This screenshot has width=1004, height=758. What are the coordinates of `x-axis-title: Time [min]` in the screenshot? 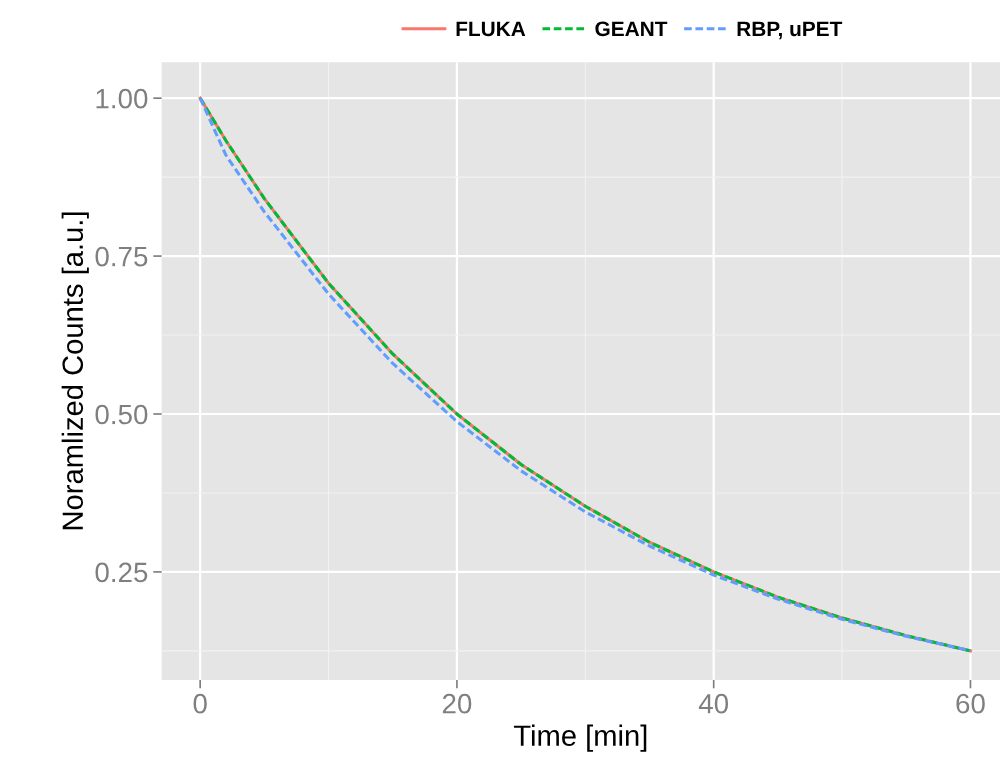 It's located at (580, 738).